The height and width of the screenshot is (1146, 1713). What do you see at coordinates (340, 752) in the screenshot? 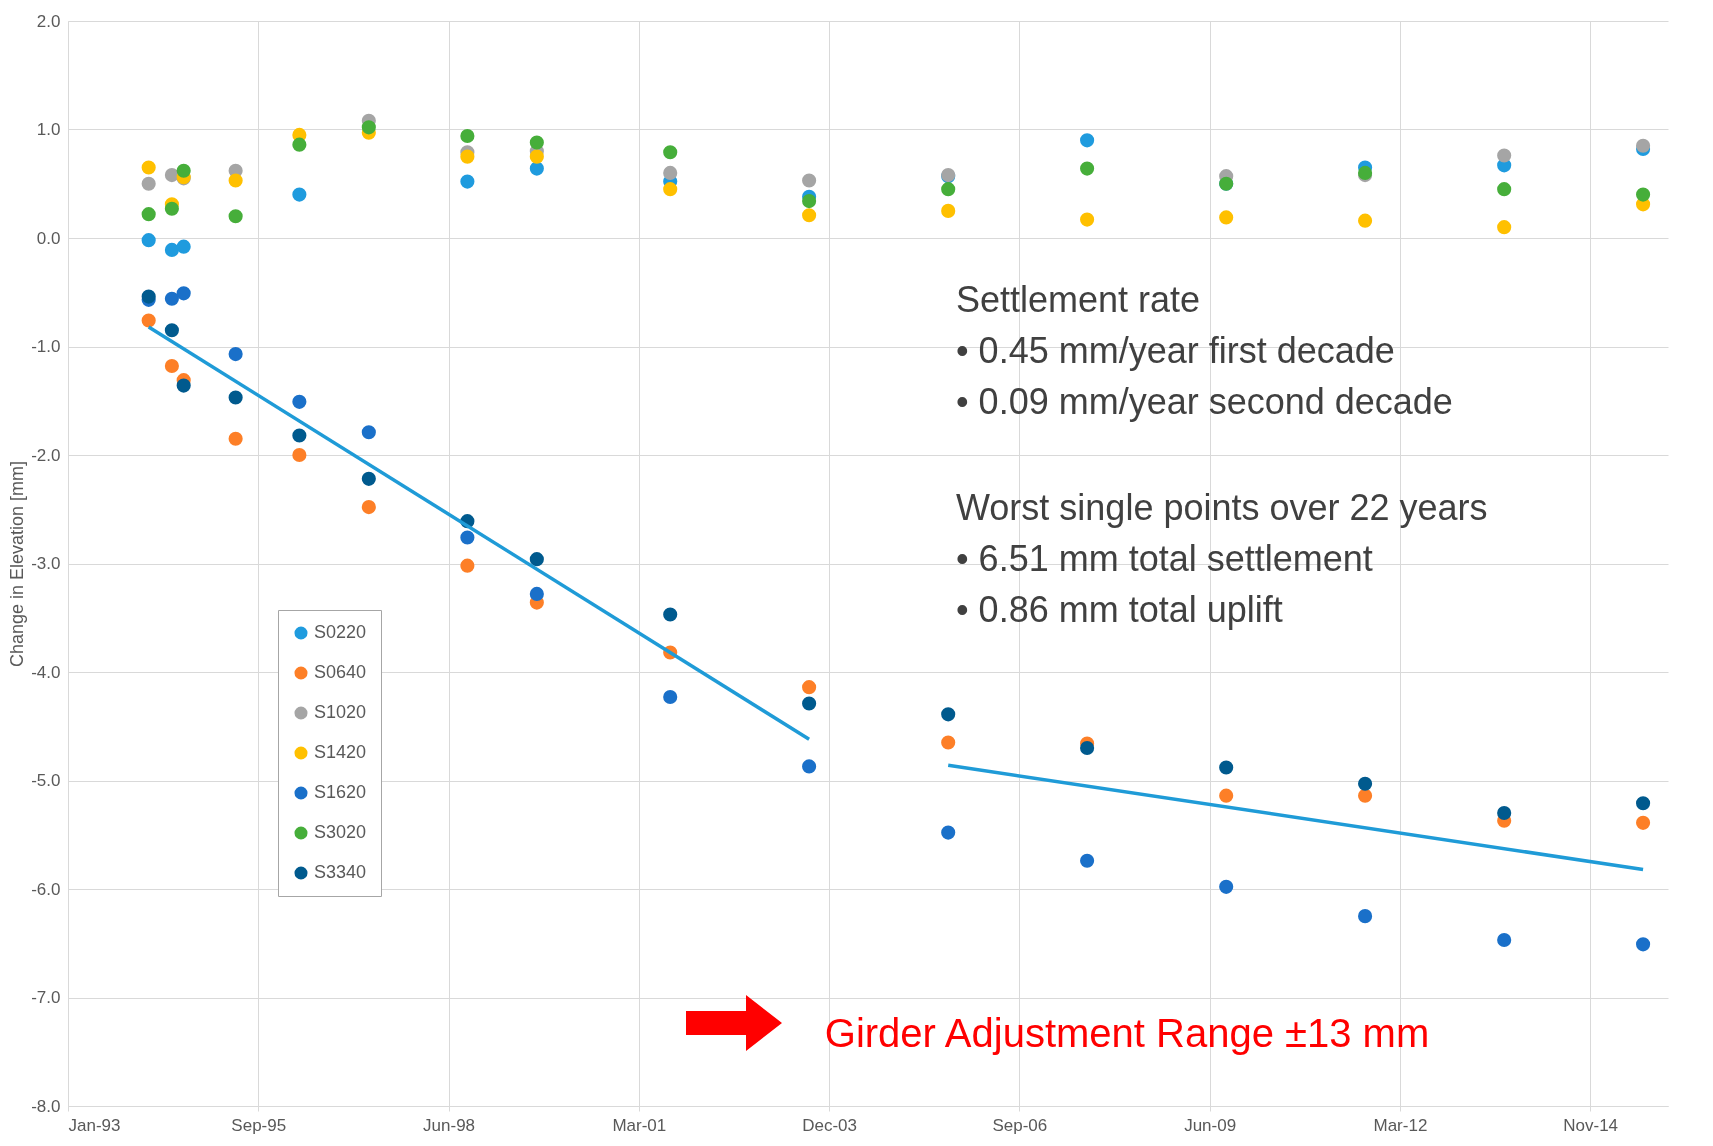
I see `legend-label: S1420` at bounding box center [340, 752].